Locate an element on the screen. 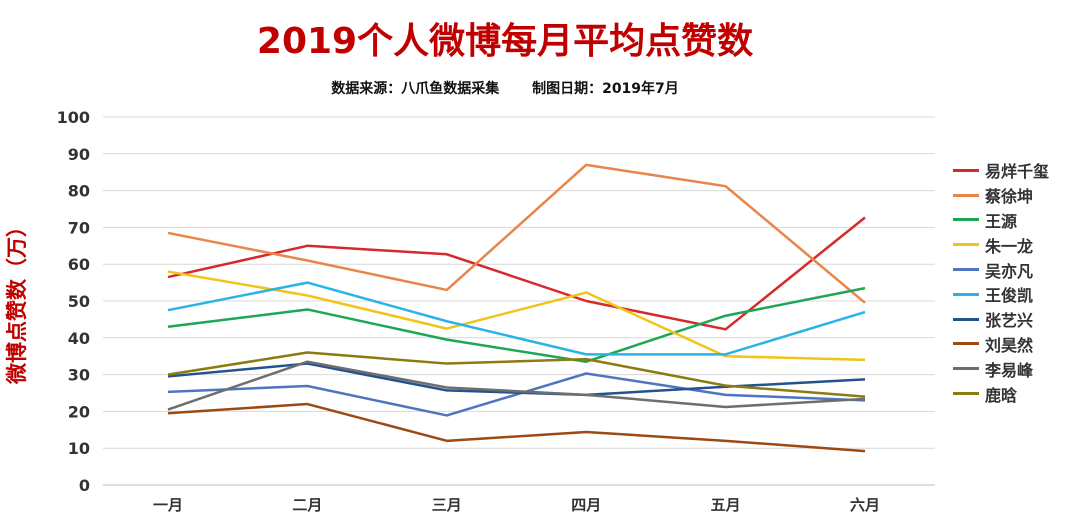  legend-item: 吴亦凡 is located at coordinates (1013, 269).